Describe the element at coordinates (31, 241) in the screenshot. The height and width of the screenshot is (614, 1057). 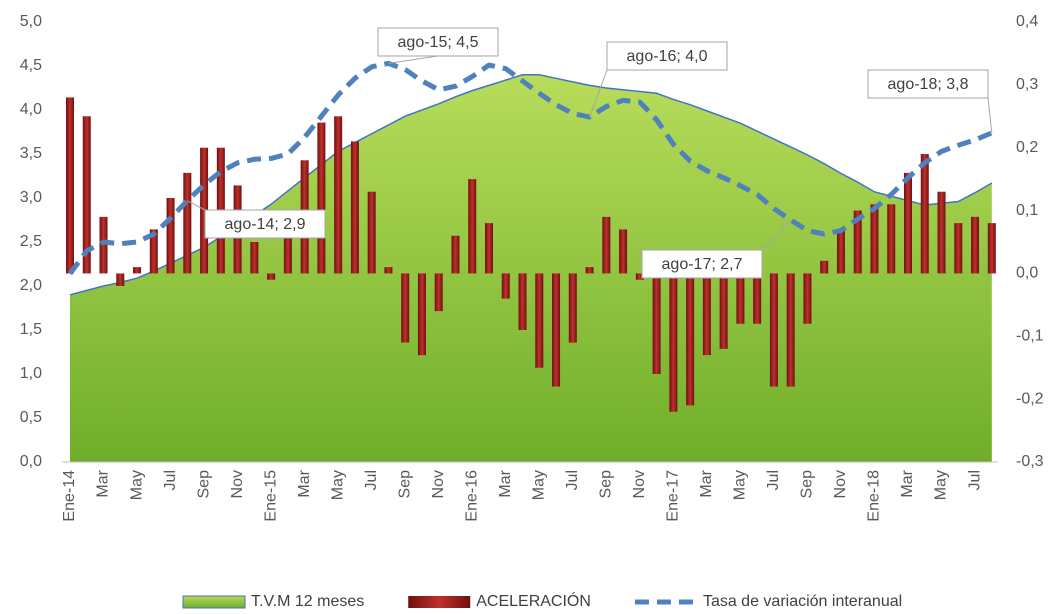
I see `y-tick-label: 2,5` at that location.